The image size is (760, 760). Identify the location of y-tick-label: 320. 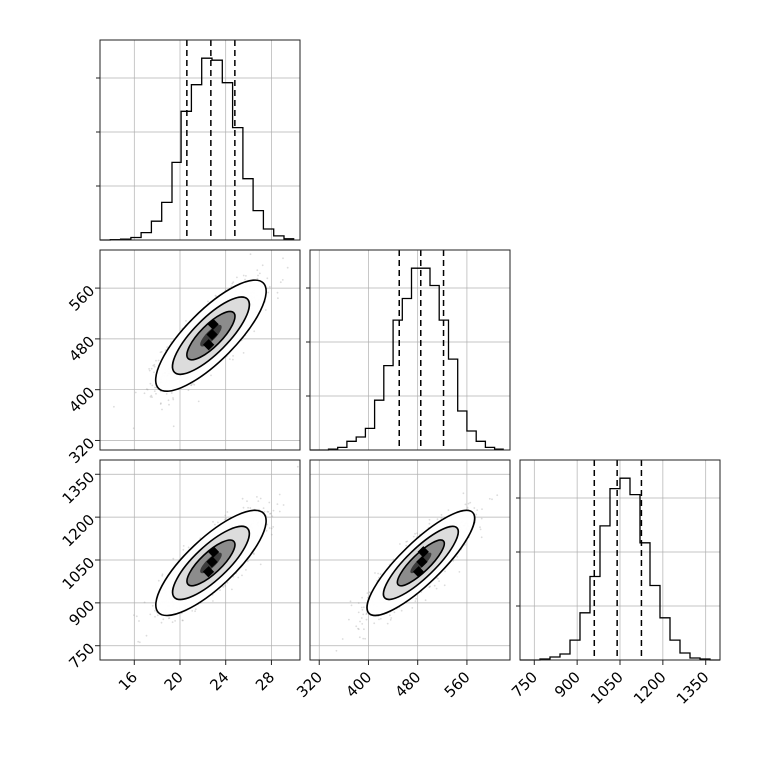
(81, 450).